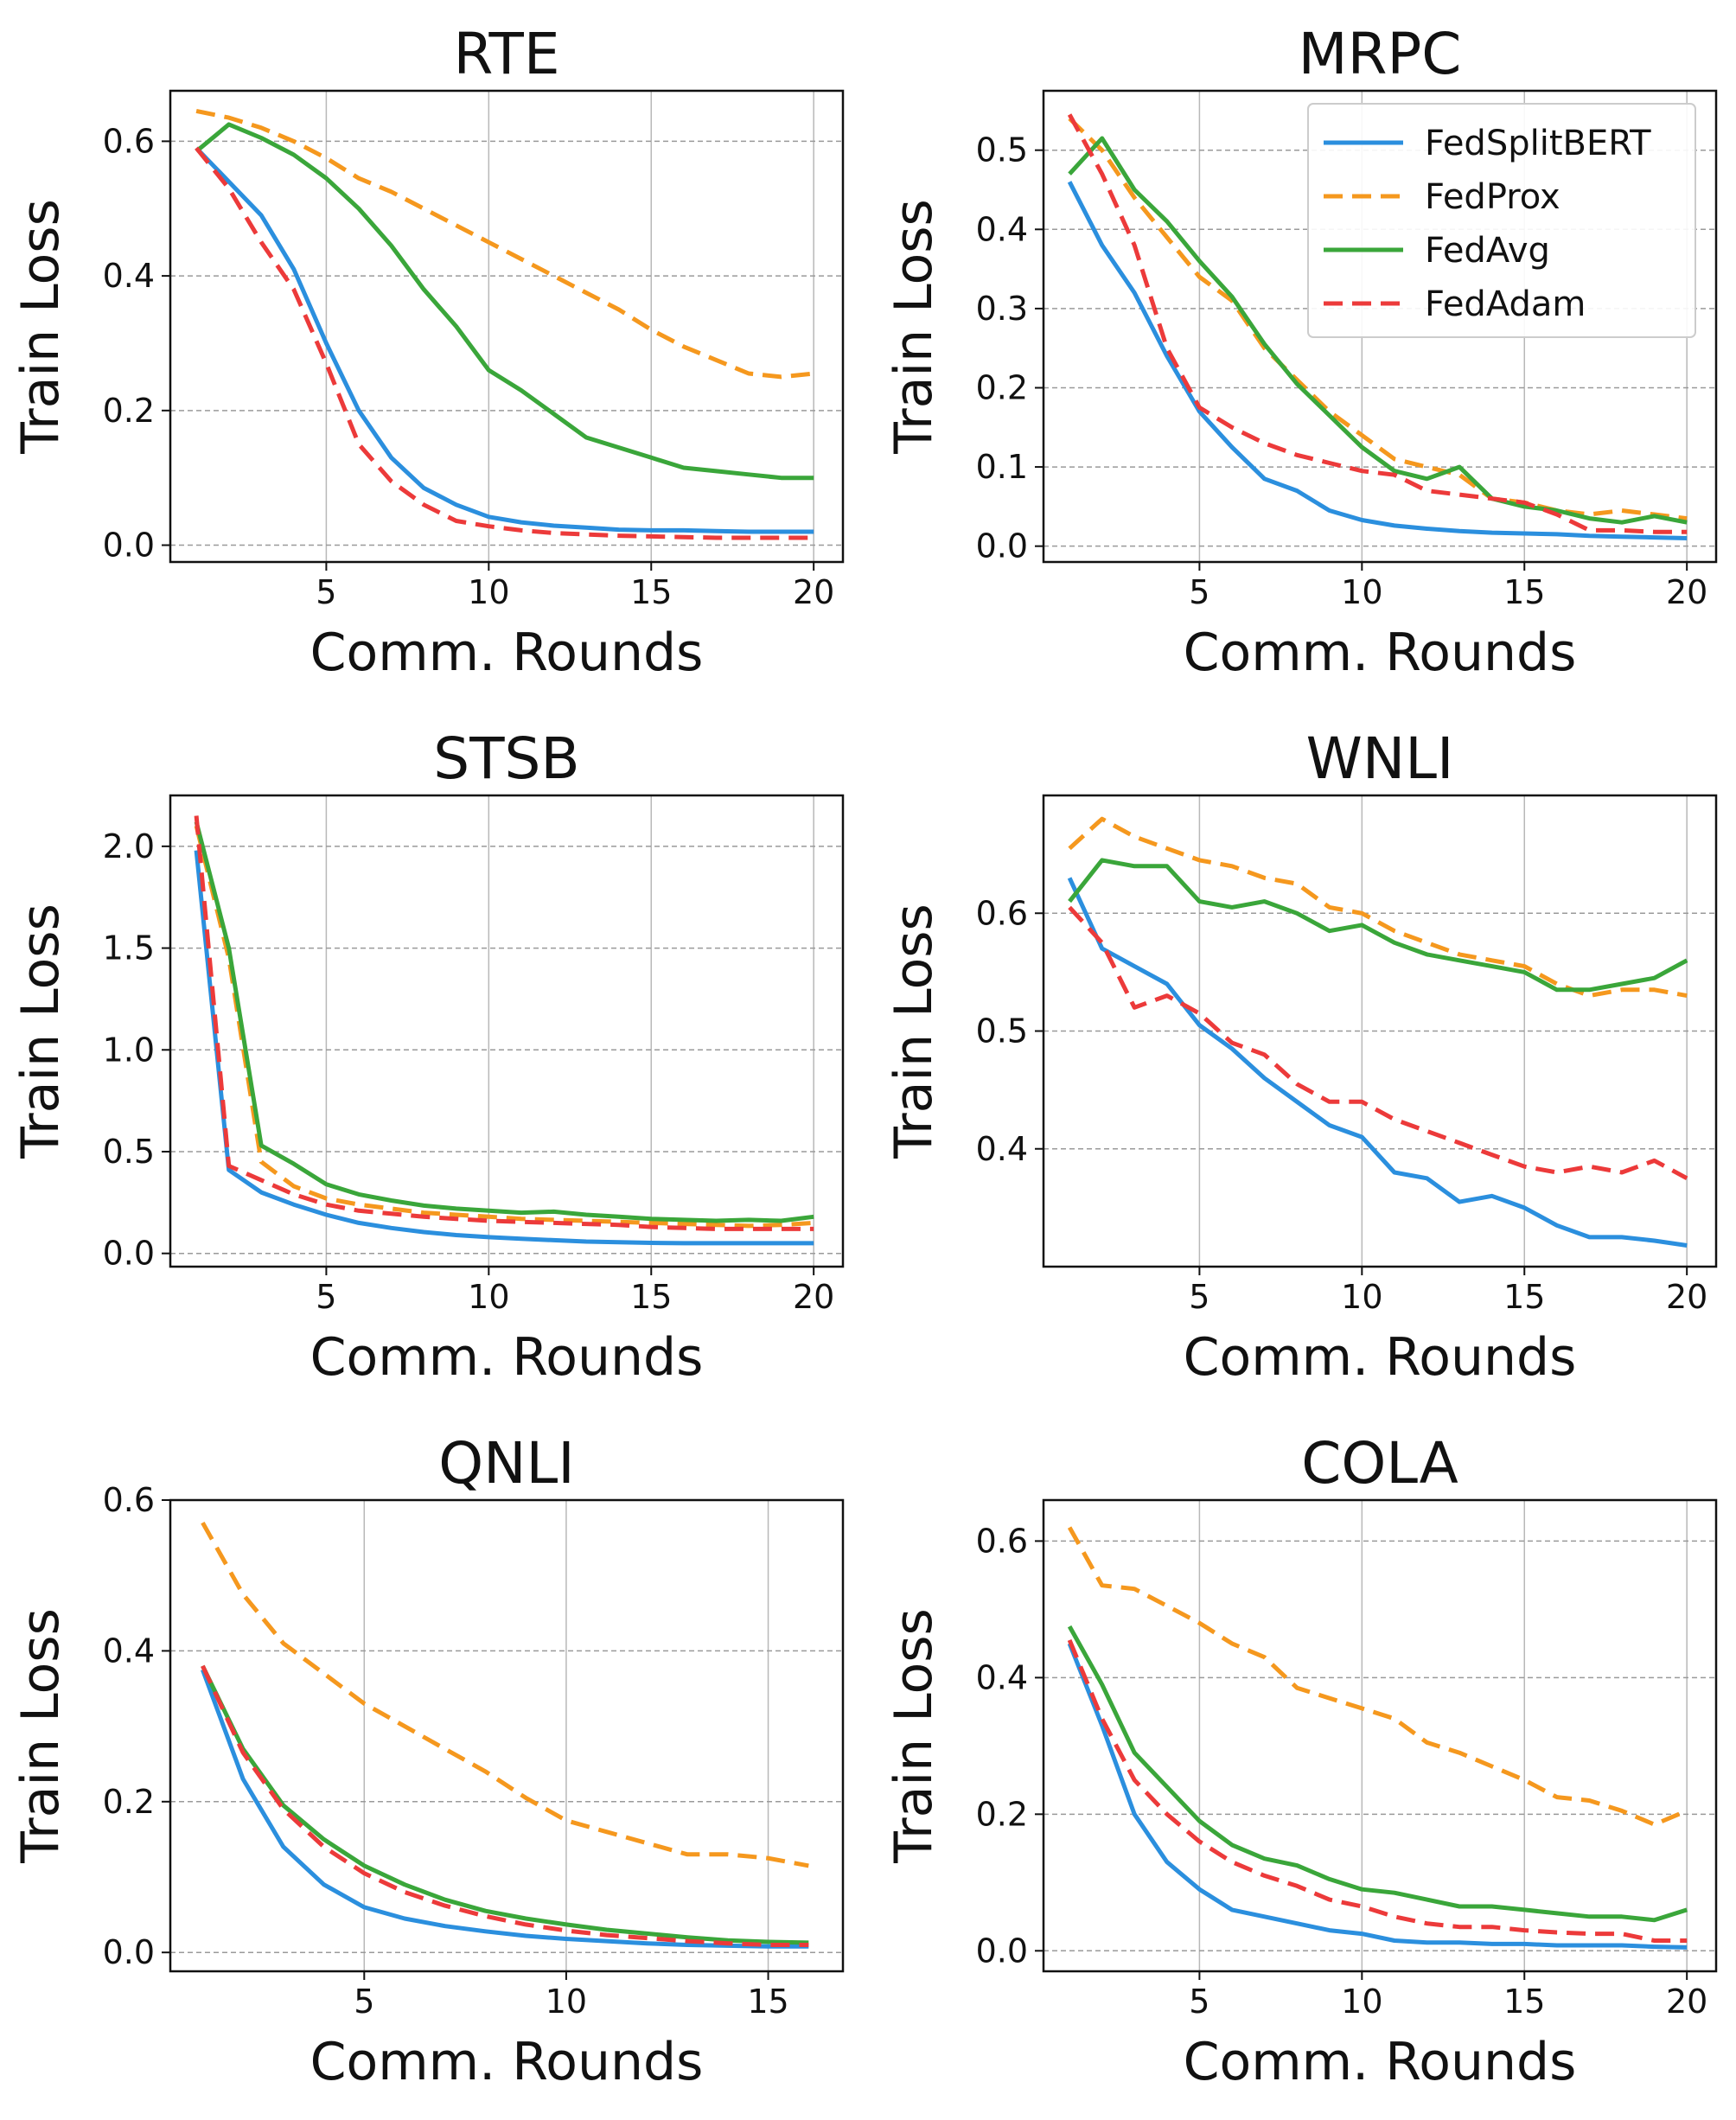  I want to click on legend-box, so click(1501, 220).